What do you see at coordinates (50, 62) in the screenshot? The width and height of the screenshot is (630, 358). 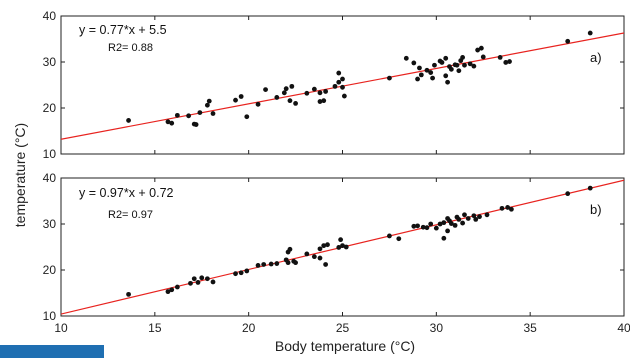 I see `panel-a-y-tick-label: 30` at bounding box center [50, 62].